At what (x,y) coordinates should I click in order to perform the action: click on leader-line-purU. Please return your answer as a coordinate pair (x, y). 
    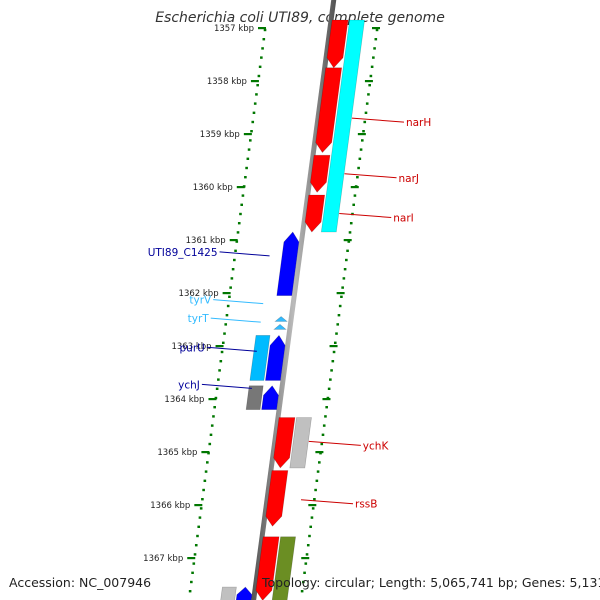
    Looking at the image, I should click on (231, 349).